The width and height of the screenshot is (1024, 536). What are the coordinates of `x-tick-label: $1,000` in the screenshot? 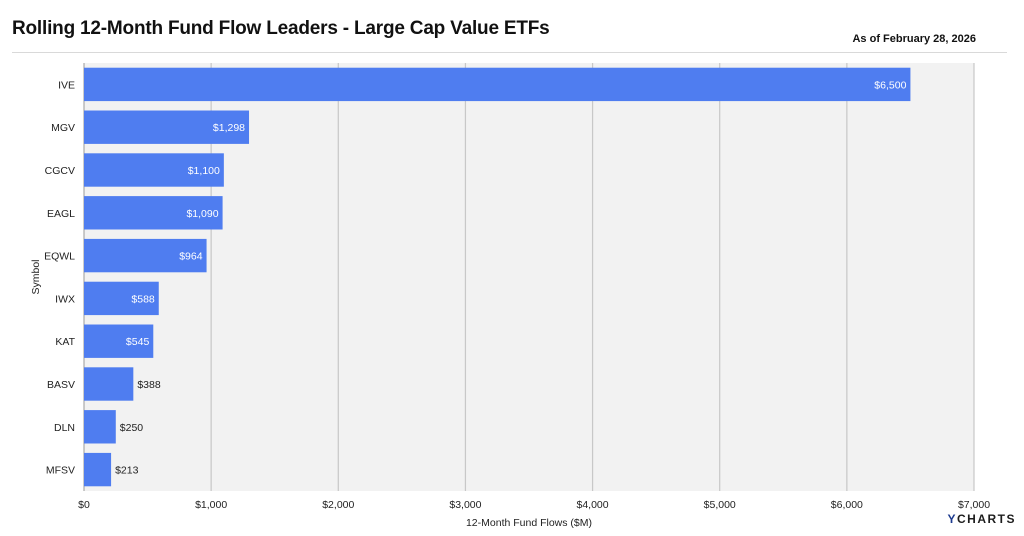 It's located at (211, 505).